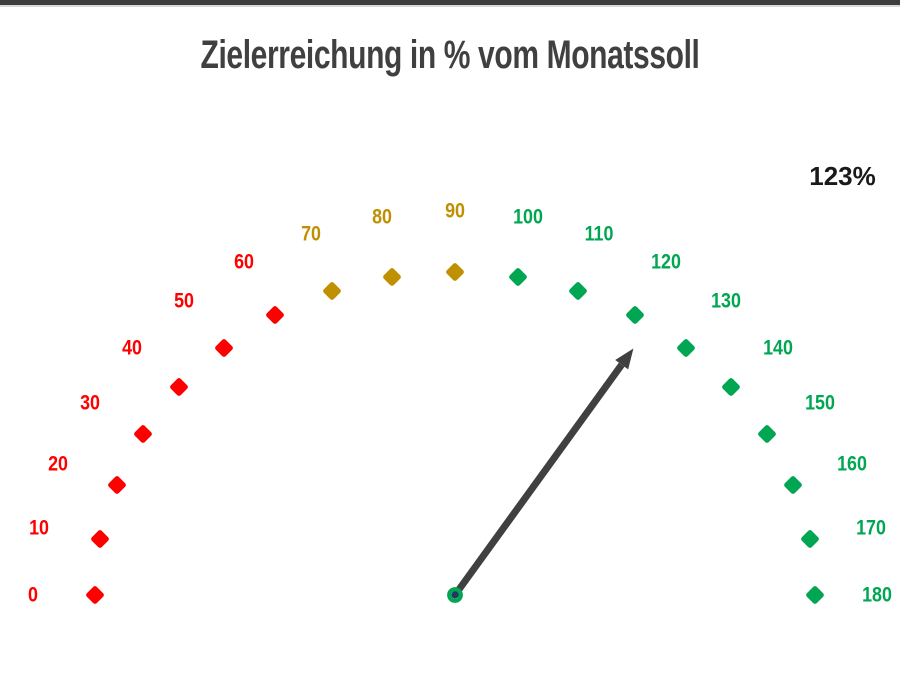 Image resolution: width=900 pixels, height=676 pixels. Describe the element at coordinates (450, 6) in the screenshot. I see `top-accent-bar-underline` at that location.